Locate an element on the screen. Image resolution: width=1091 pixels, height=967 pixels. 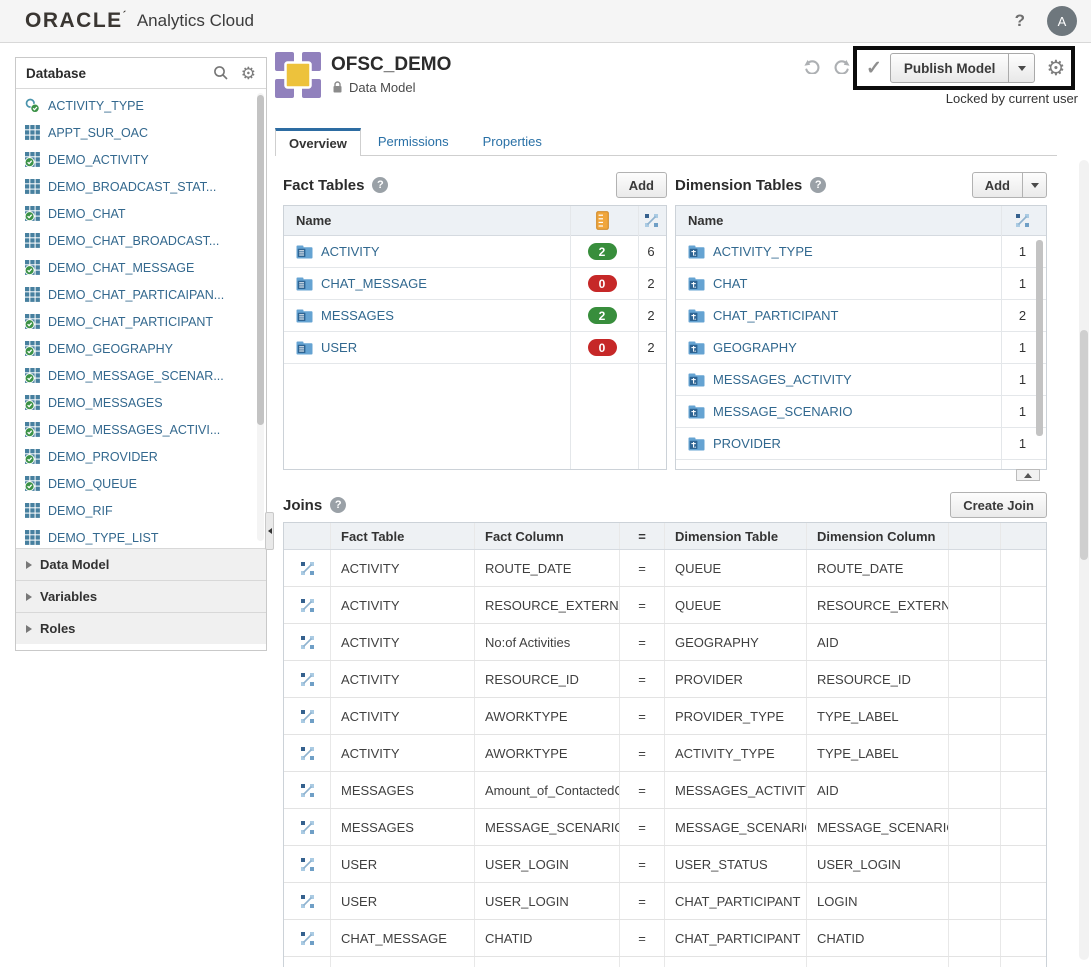
sidebar-item-demo-chat-participant: DEMO_CHAT_PARTICIPANT is located at coordinates (141, 321).